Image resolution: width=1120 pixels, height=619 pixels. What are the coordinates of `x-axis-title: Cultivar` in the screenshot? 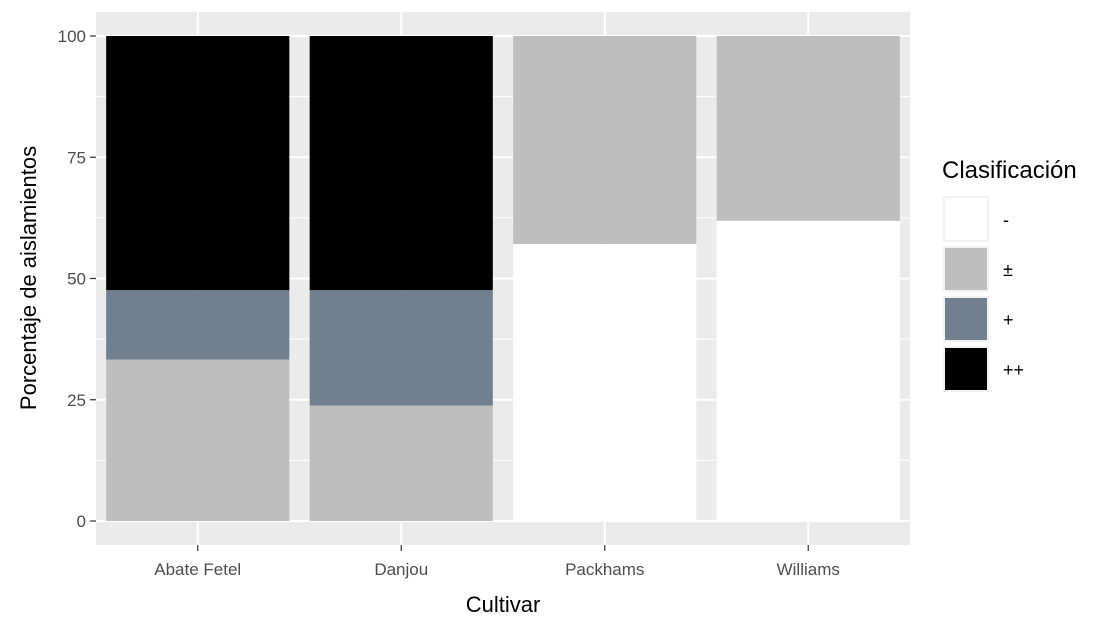 It's located at (503, 604).